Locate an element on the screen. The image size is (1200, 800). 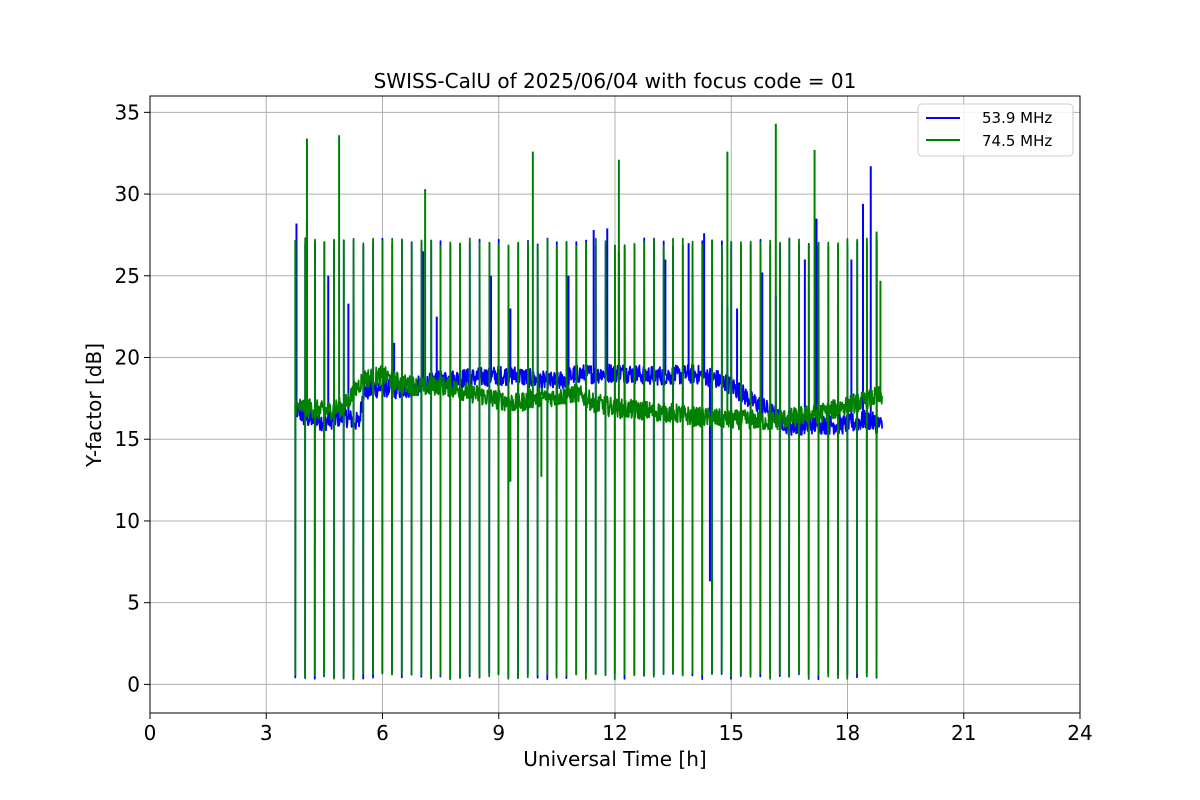
x-axis: 0 3 6 9 12 15 18 21 24 is located at coordinates (618, 729).